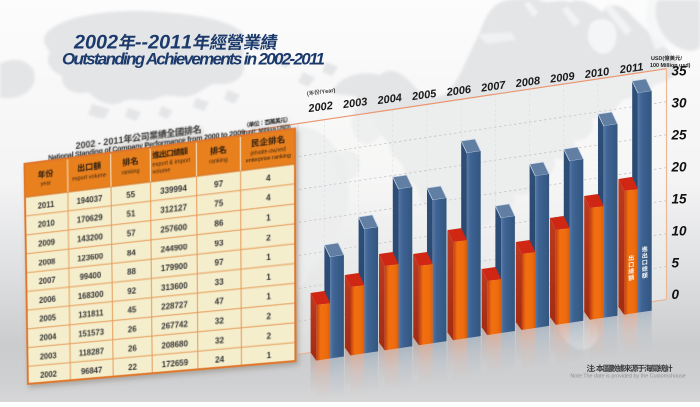  Describe the element at coordinates (220, 282) in the screenshot. I see `svg-text: 33` at that location.